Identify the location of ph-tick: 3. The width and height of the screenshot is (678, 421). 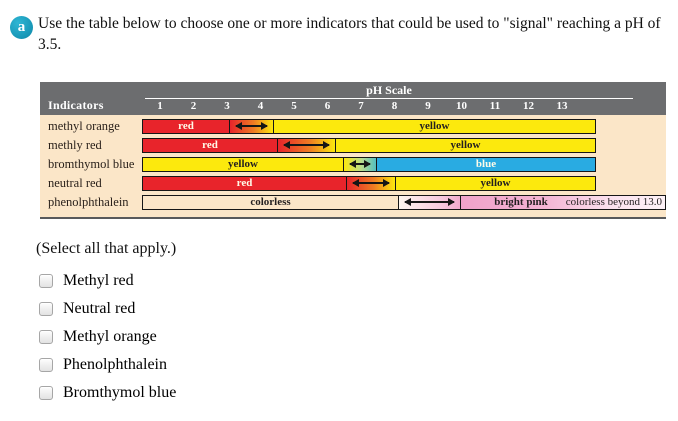
(227, 106).